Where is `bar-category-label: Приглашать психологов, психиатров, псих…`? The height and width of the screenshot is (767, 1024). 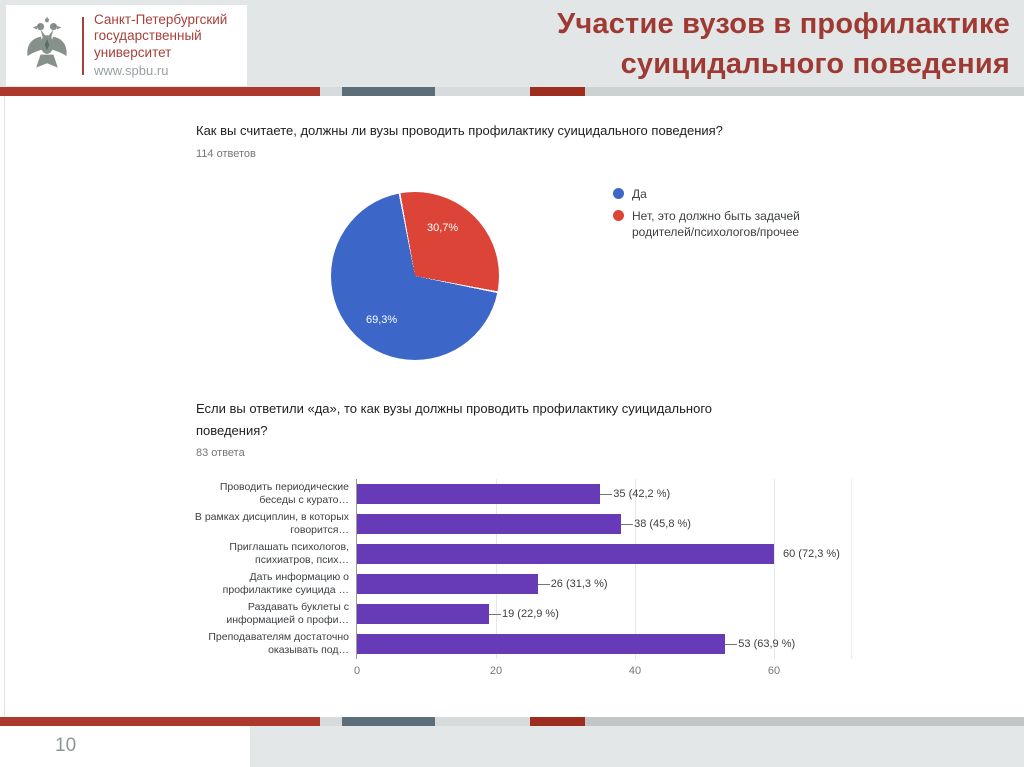 bar-category-label: Приглашать психологов, психиатров, псих… is located at coordinates (289, 553).